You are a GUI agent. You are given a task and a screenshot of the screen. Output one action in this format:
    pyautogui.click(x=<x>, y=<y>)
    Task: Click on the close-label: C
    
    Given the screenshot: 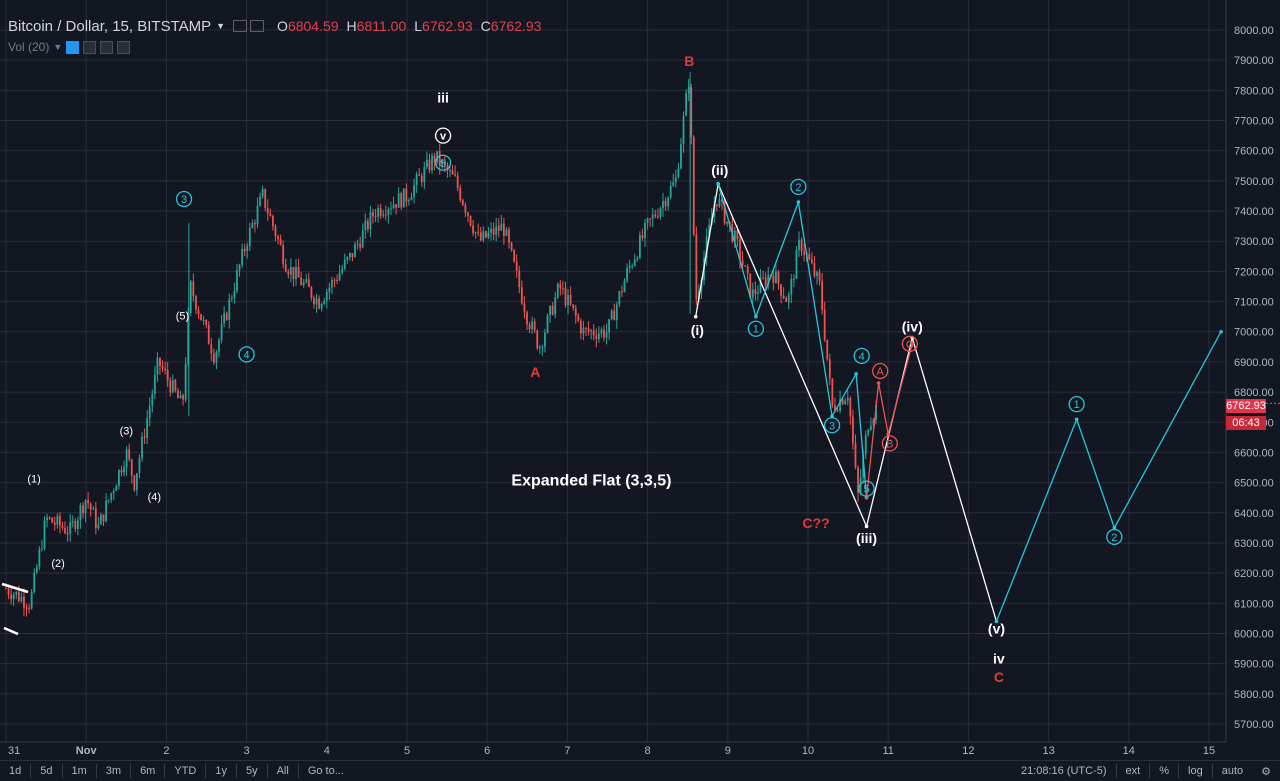 What is the action you would take?
    pyautogui.click(x=485, y=26)
    